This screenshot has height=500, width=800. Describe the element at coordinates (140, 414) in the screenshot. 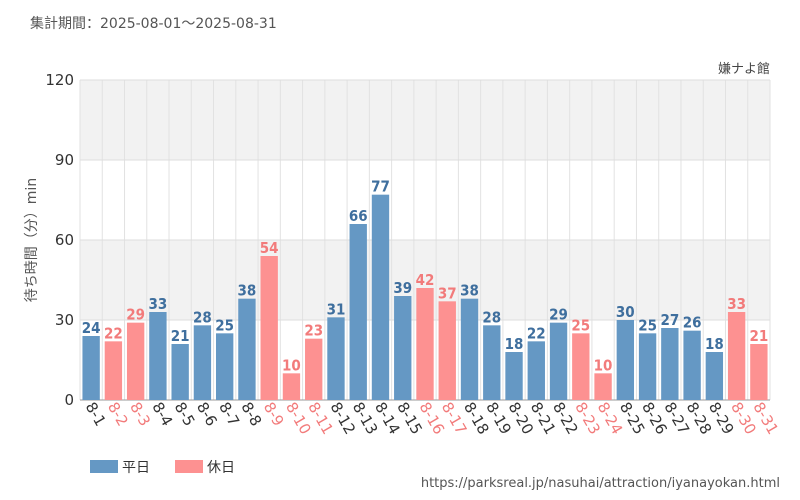

I see `x-tick-label: 8-3` at that location.